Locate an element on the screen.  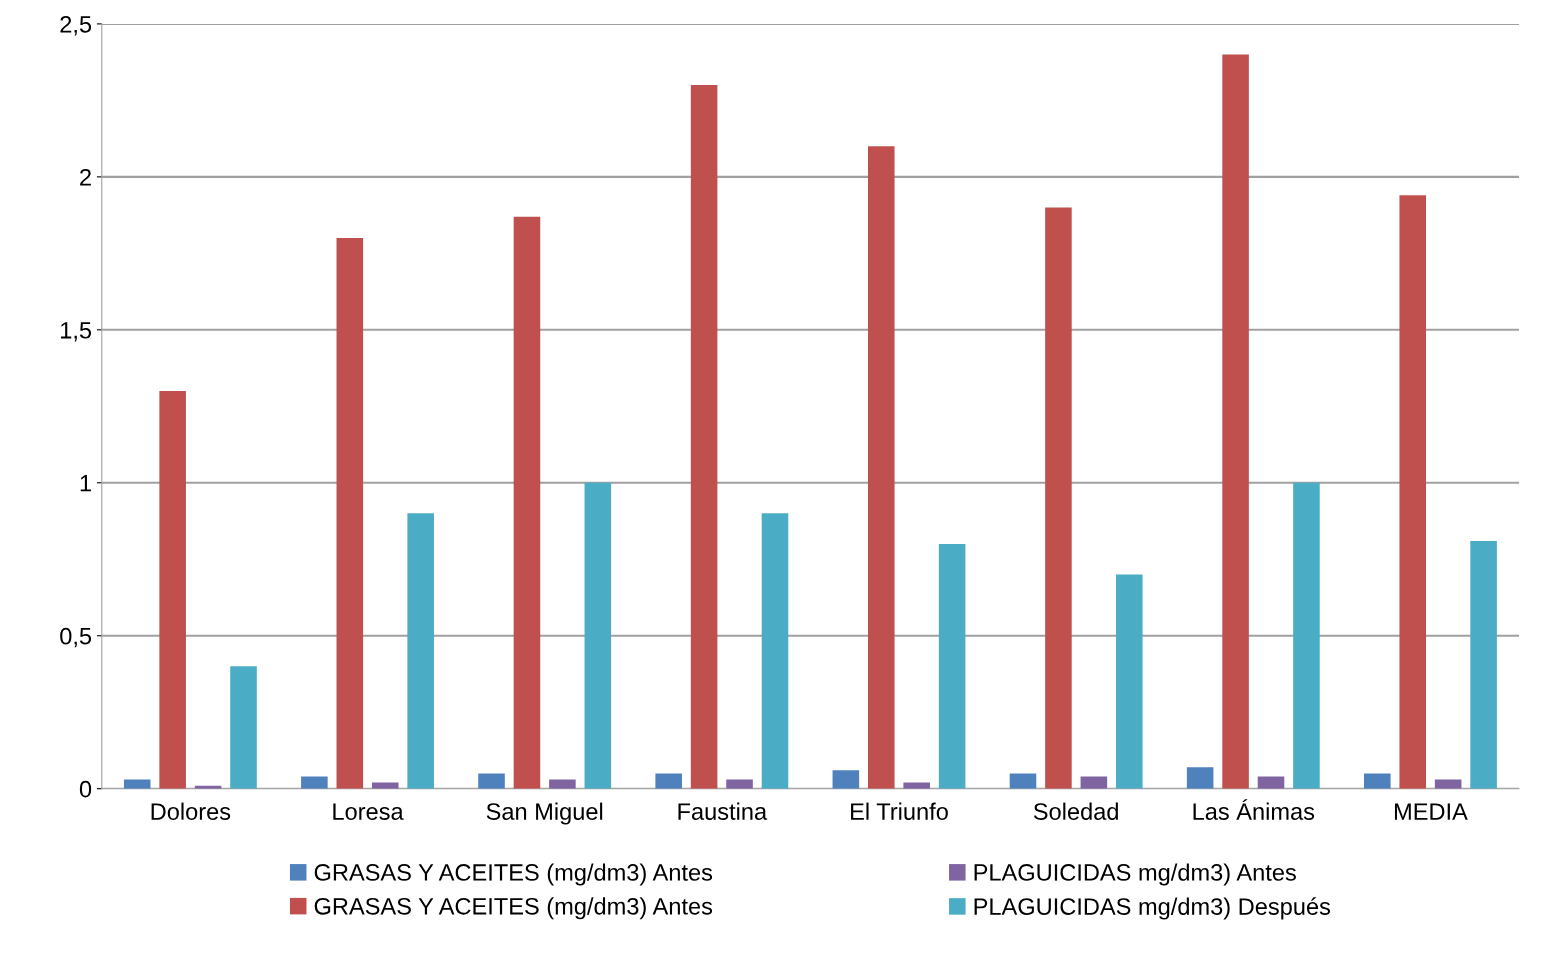
y-tick-label: 0 is located at coordinates (85, 789).